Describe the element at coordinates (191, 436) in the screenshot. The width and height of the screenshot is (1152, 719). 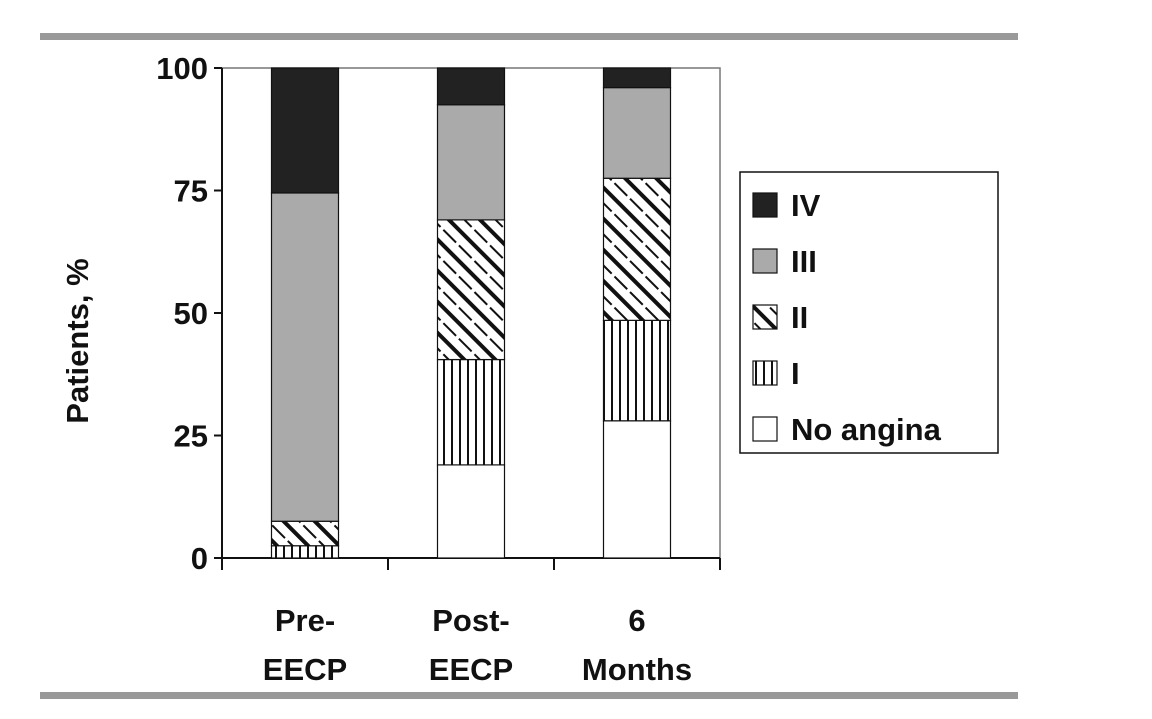
I see `y-tick-label: 25` at that location.